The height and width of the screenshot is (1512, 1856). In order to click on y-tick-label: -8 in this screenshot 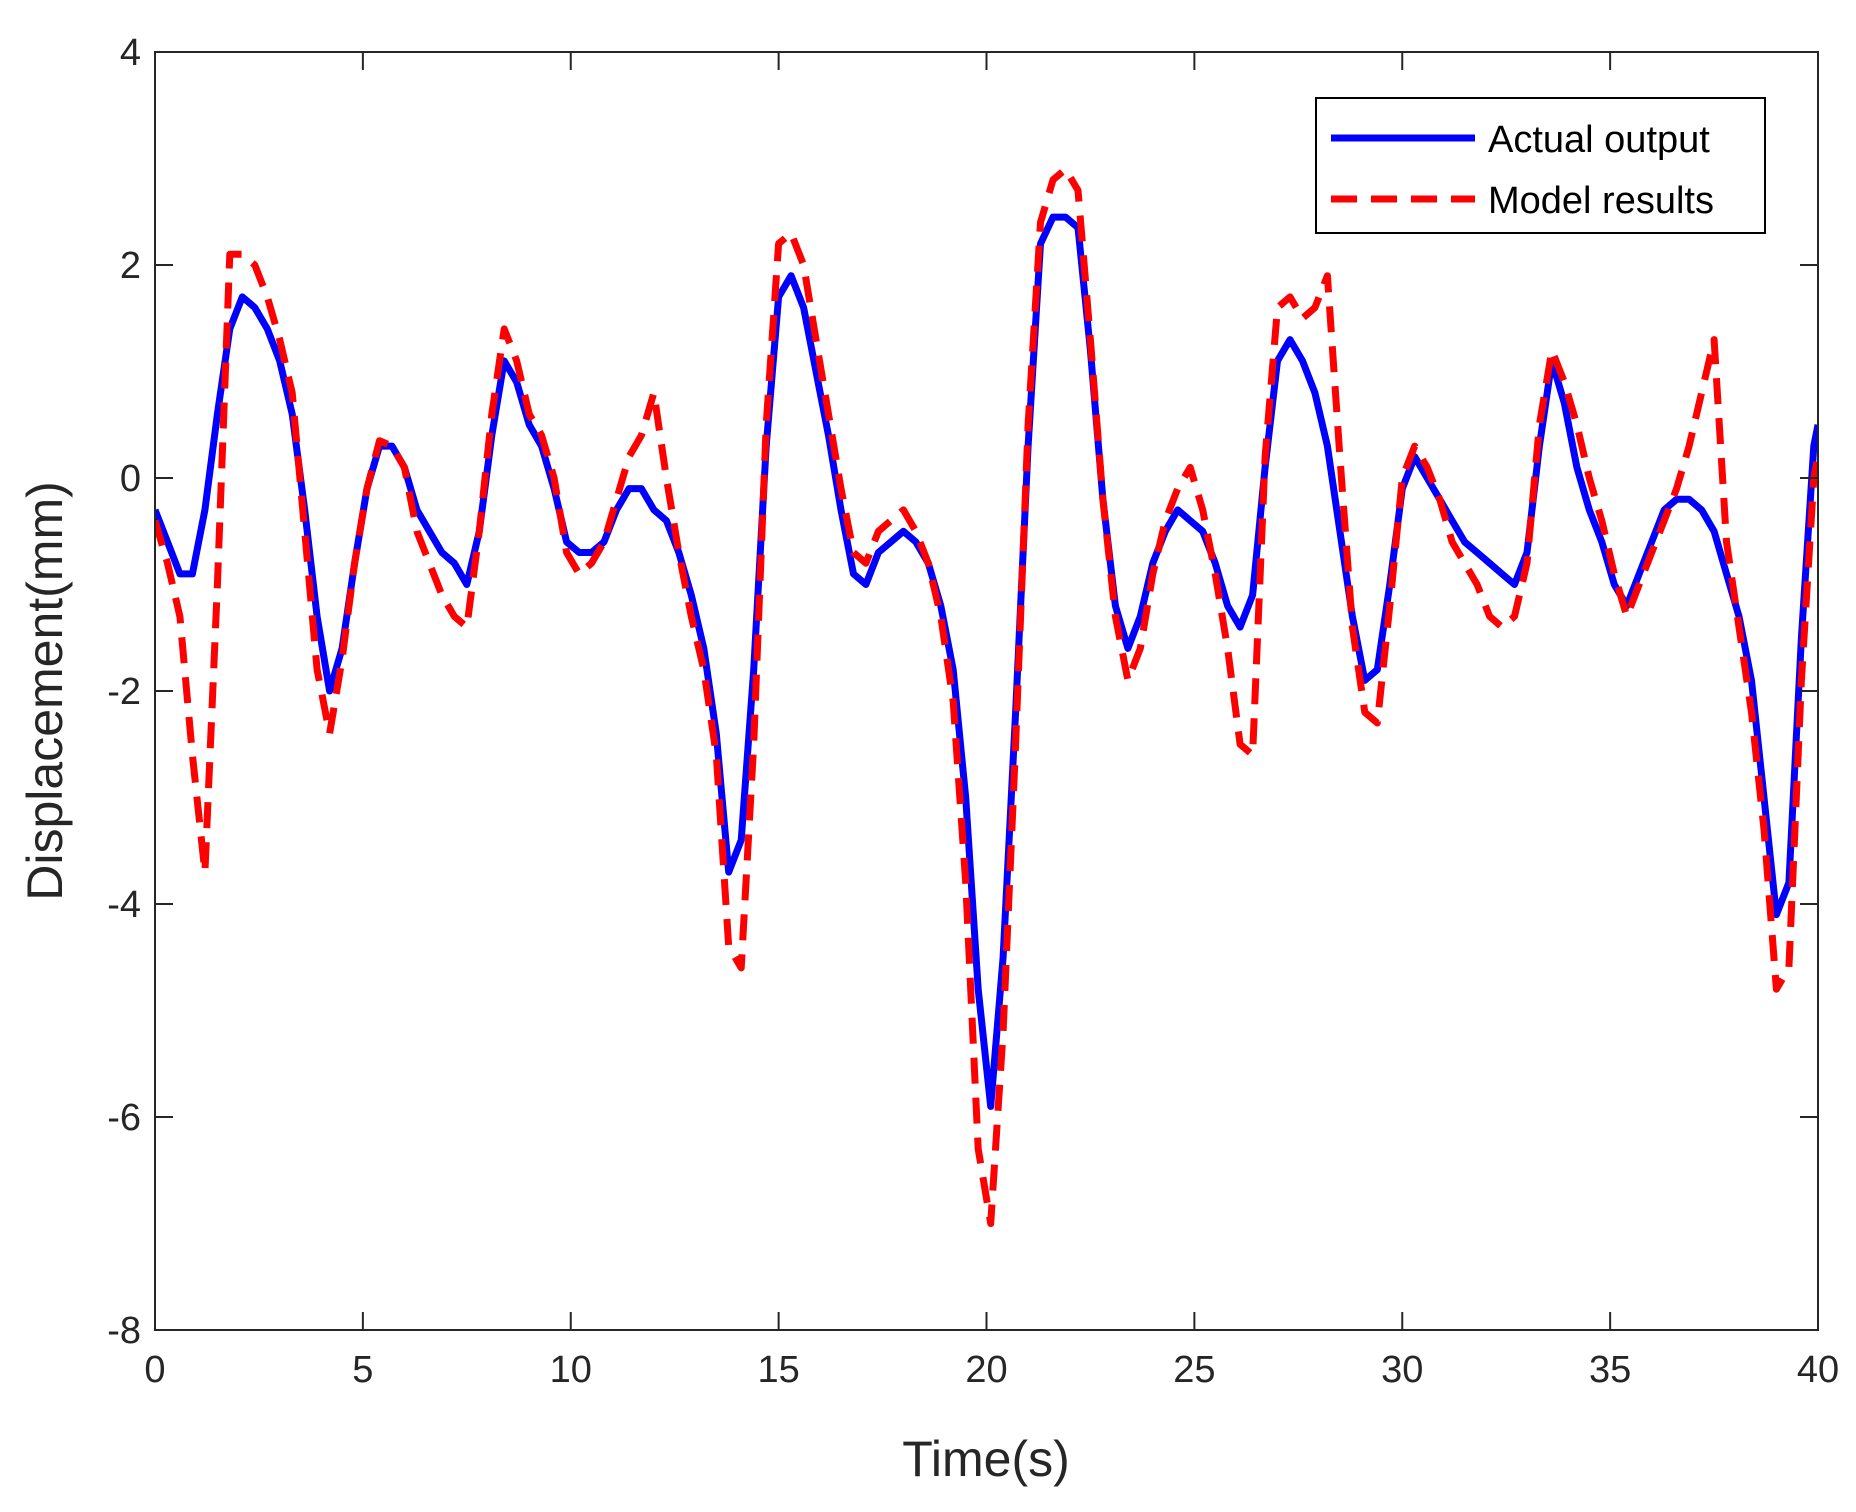, I will do `click(124, 1331)`.